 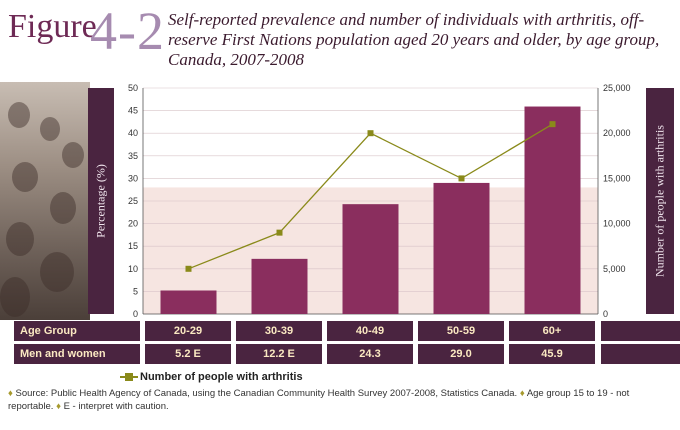 I want to click on table-row-label-cell: Men and women, so click(x=77, y=354).